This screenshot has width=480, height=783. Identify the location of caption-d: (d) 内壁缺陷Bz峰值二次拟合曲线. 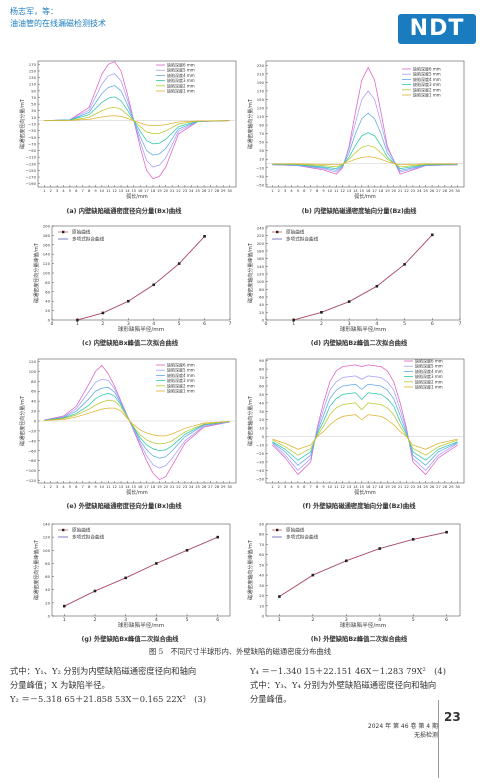
(359, 343).